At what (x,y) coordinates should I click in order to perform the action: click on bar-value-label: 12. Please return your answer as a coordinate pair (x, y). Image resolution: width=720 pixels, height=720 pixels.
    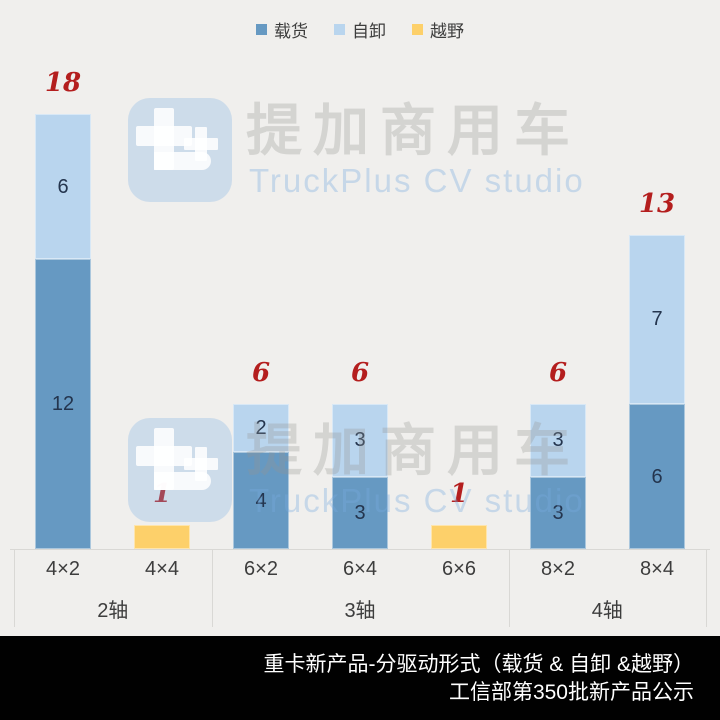
    Looking at the image, I should click on (63, 404).